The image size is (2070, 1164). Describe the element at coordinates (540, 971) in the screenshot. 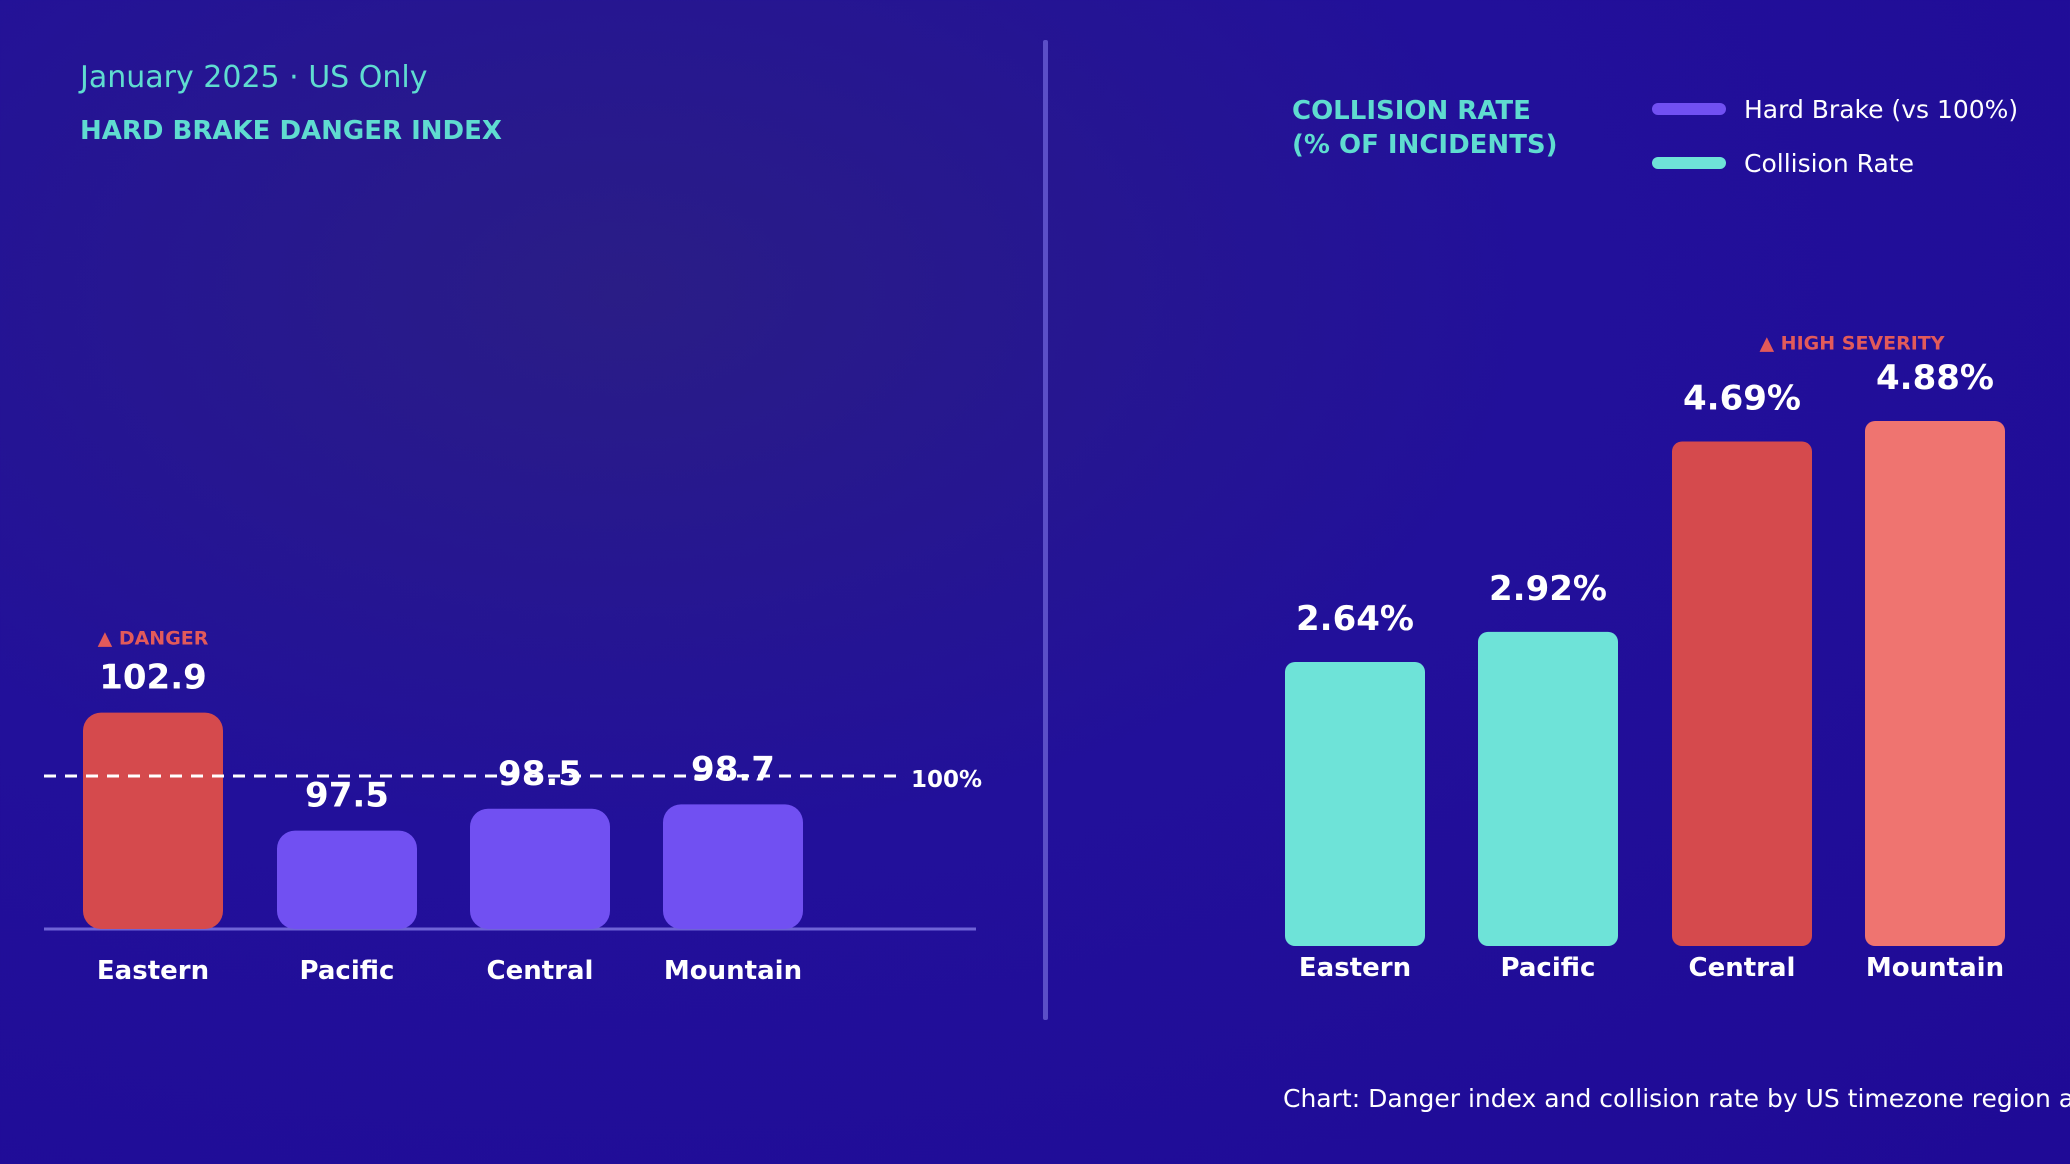

I see `danger-category-central: Central` at that location.